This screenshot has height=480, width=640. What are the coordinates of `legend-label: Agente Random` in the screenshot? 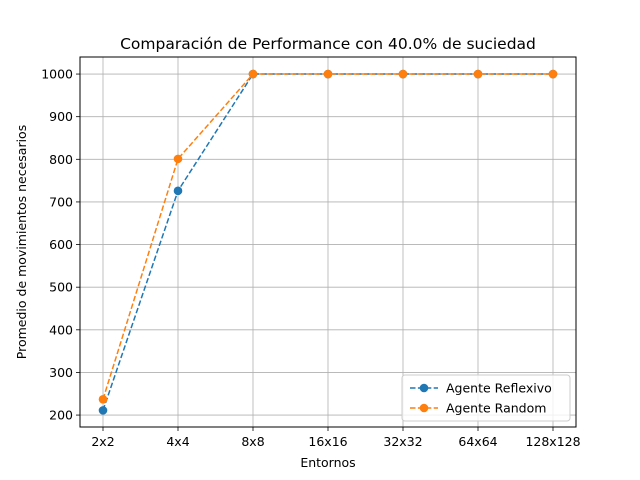 It's located at (496, 408).